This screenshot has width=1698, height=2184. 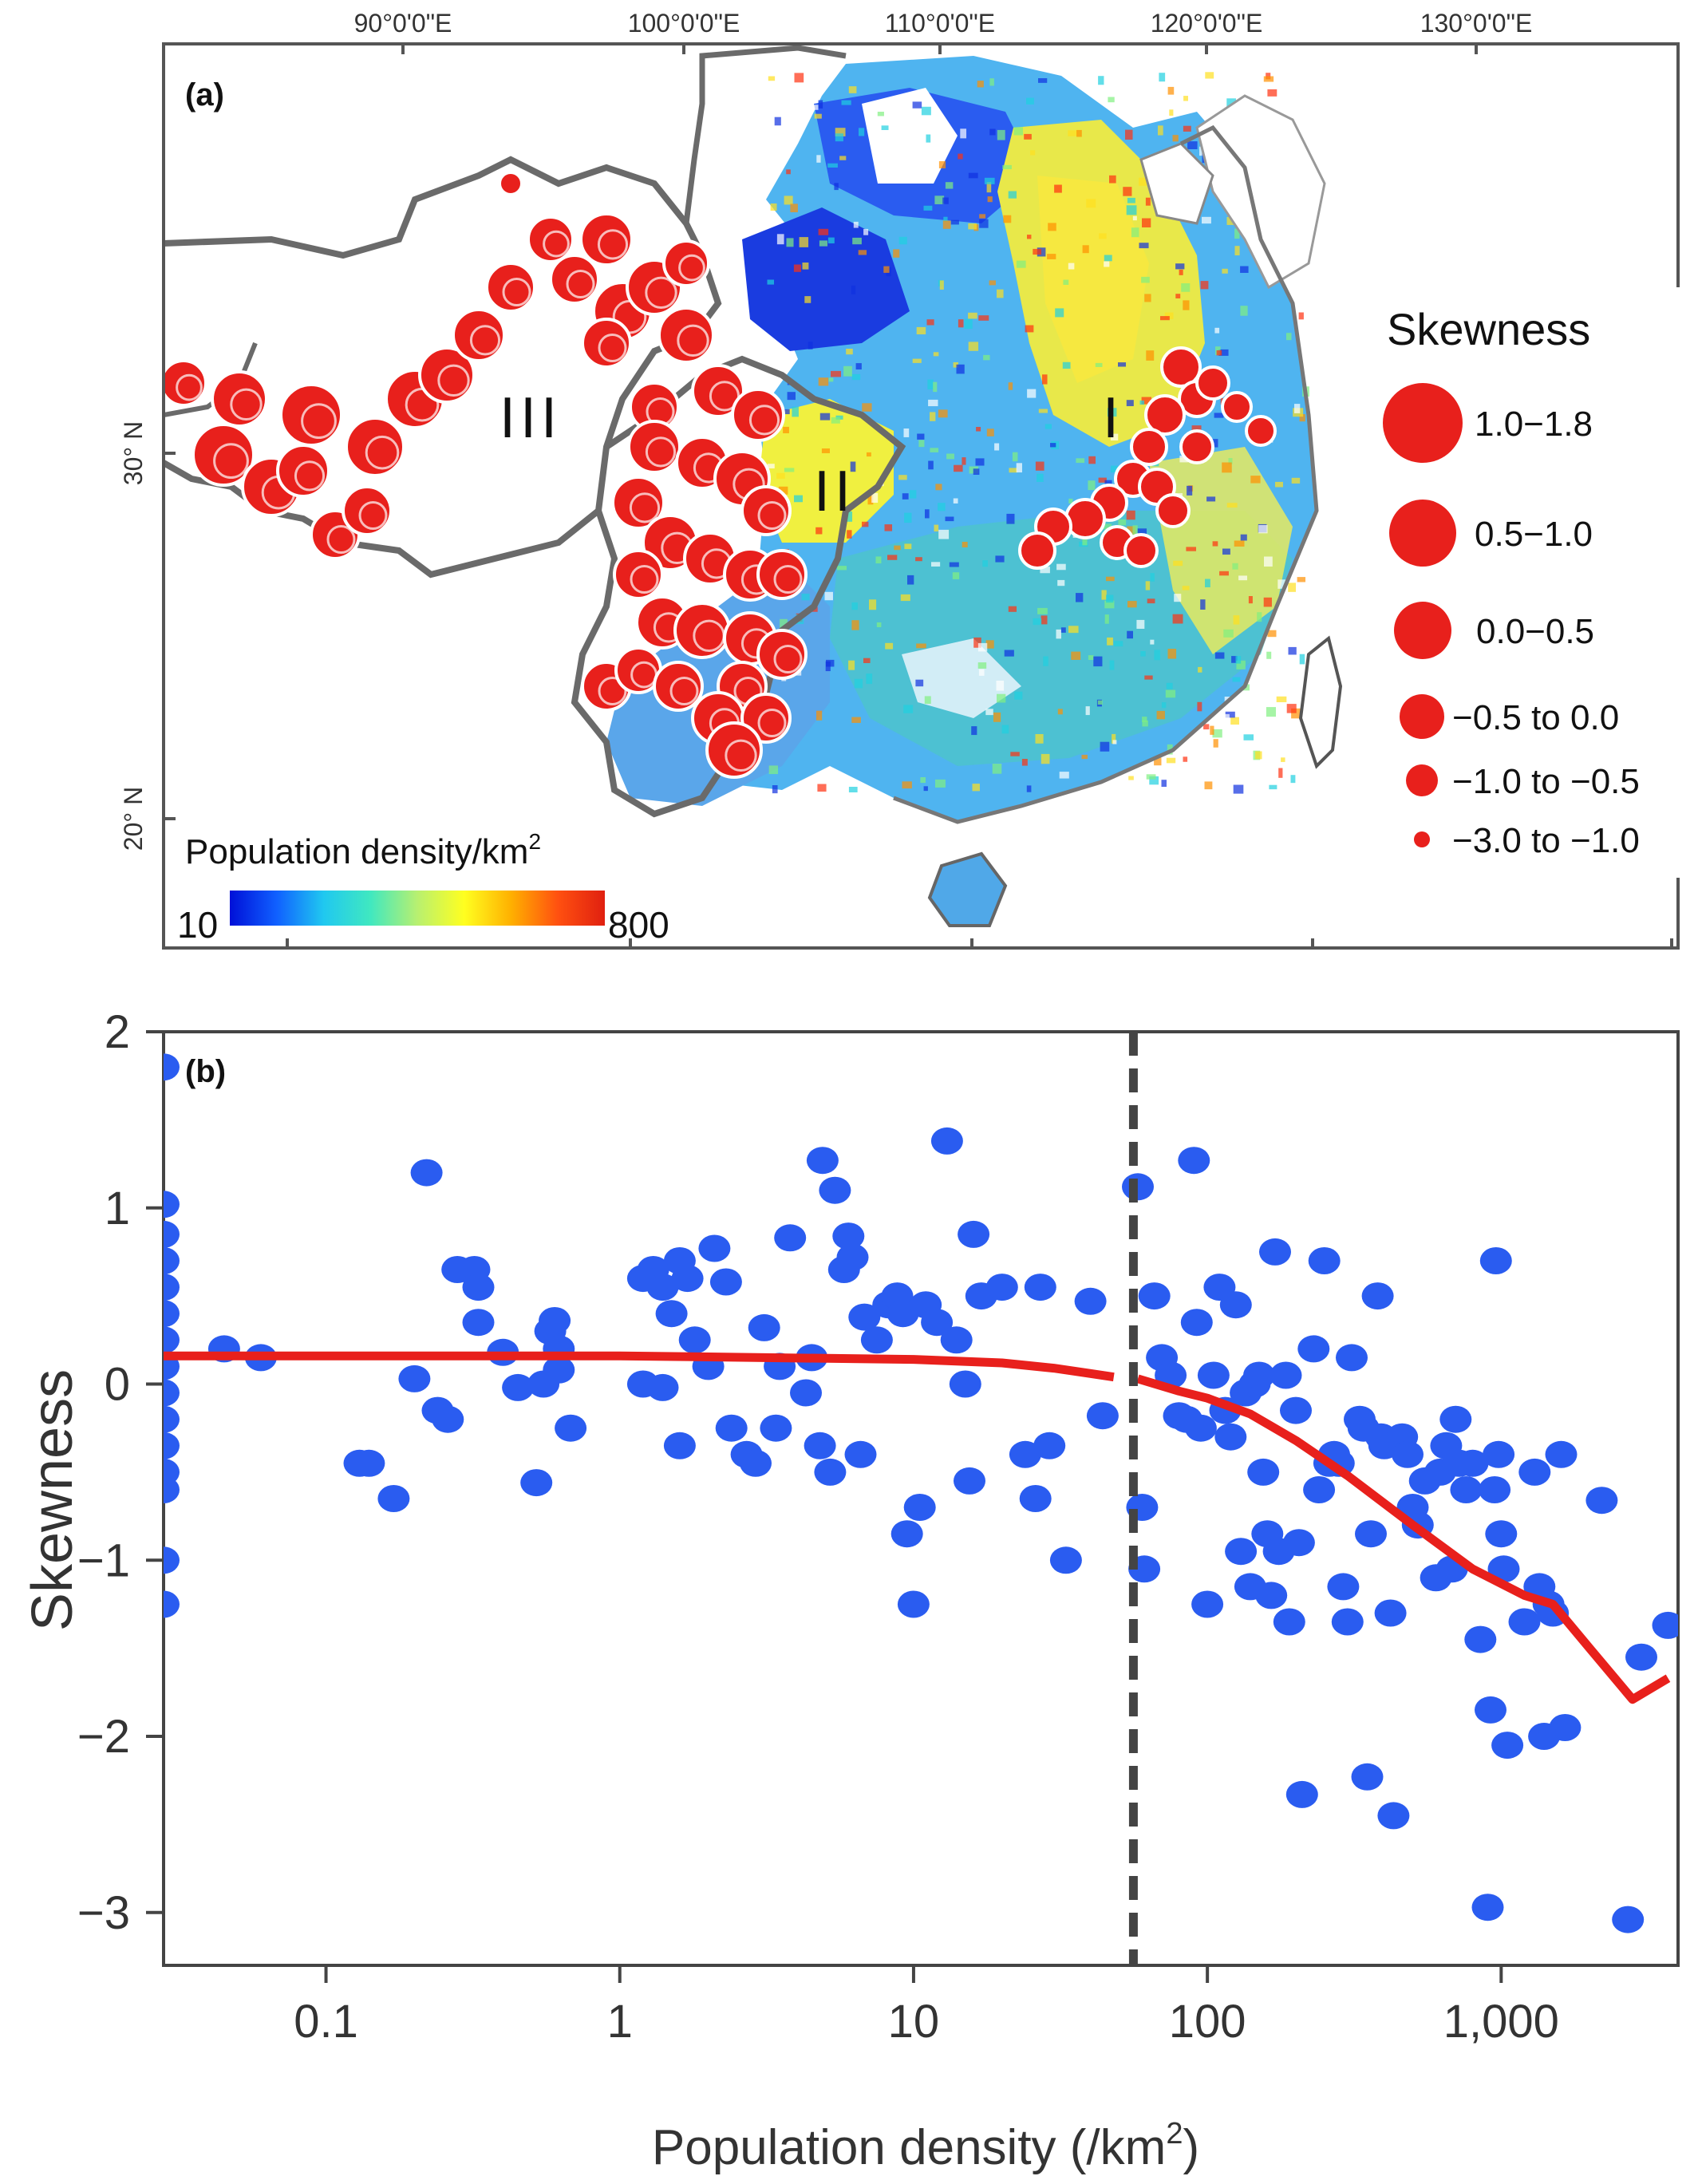 What do you see at coordinates (684, 23) in the screenshot?
I see `lon-label-100: 100°0'0"E` at bounding box center [684, 23].